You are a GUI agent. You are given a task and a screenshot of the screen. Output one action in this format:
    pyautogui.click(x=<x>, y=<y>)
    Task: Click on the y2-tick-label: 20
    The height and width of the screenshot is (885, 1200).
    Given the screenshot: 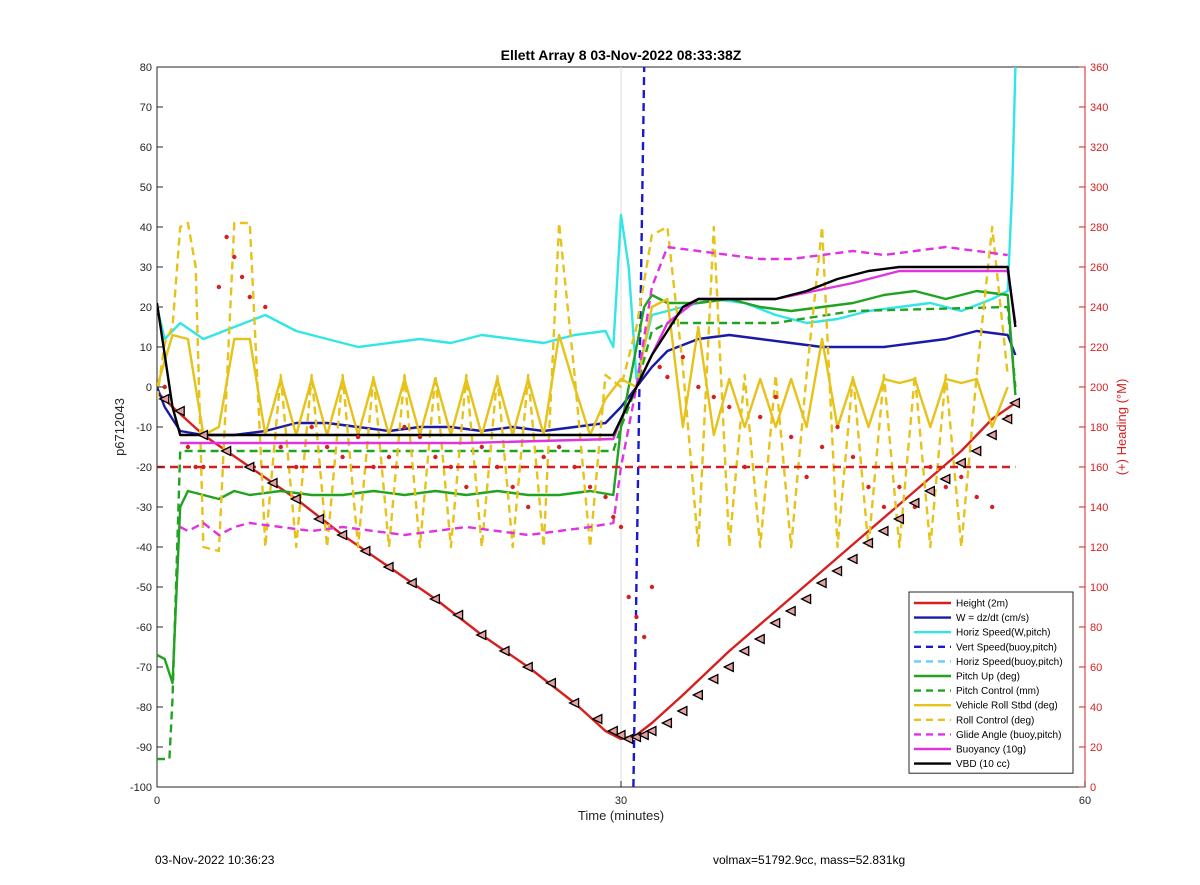 What is the action you would take?
    pyautogui.click(x=1096, y=748)
    